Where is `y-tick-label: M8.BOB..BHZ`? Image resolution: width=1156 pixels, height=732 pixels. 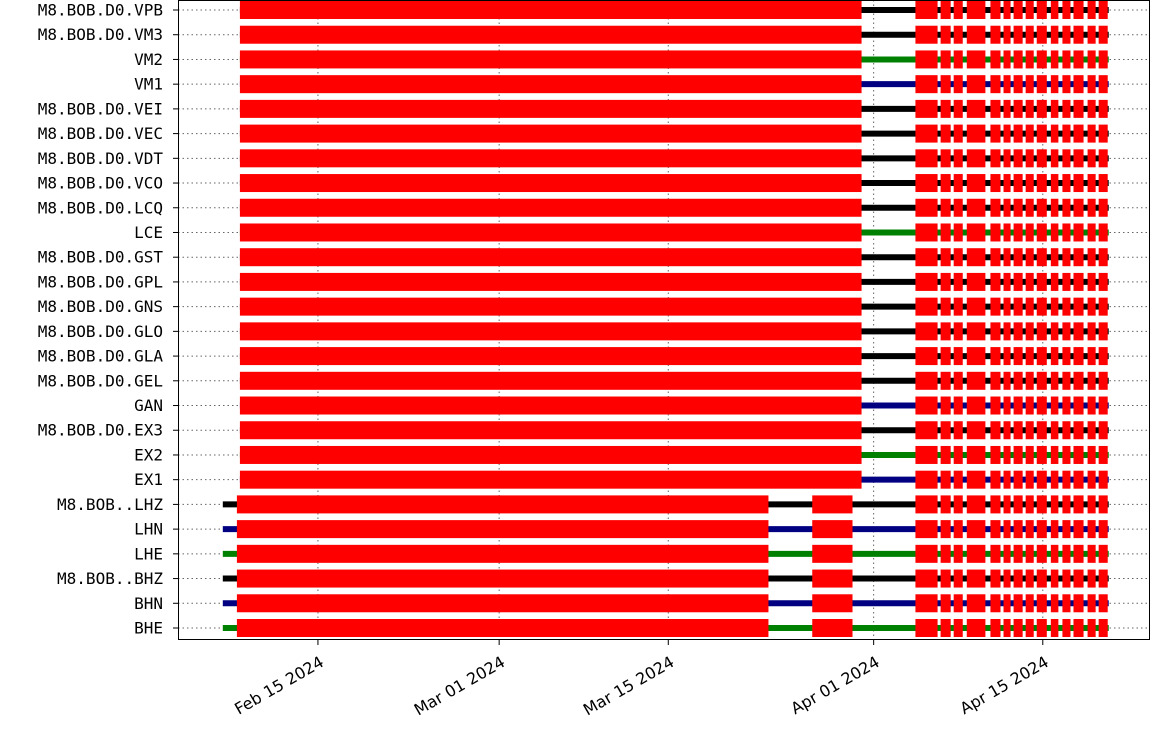 y-tick-label: M8.BOB..BHZ is located at coordinates (110, 578).